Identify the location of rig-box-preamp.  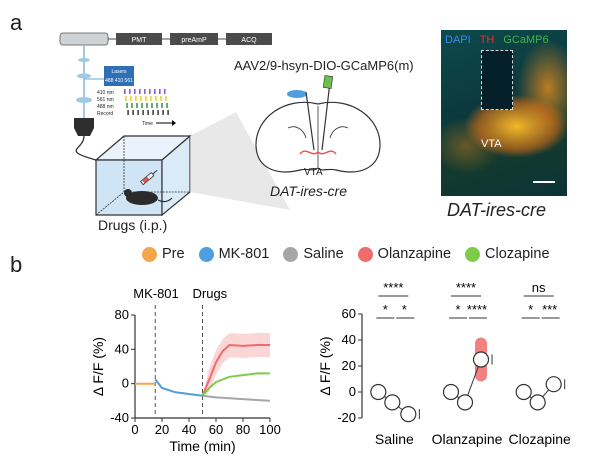
(194, 39).